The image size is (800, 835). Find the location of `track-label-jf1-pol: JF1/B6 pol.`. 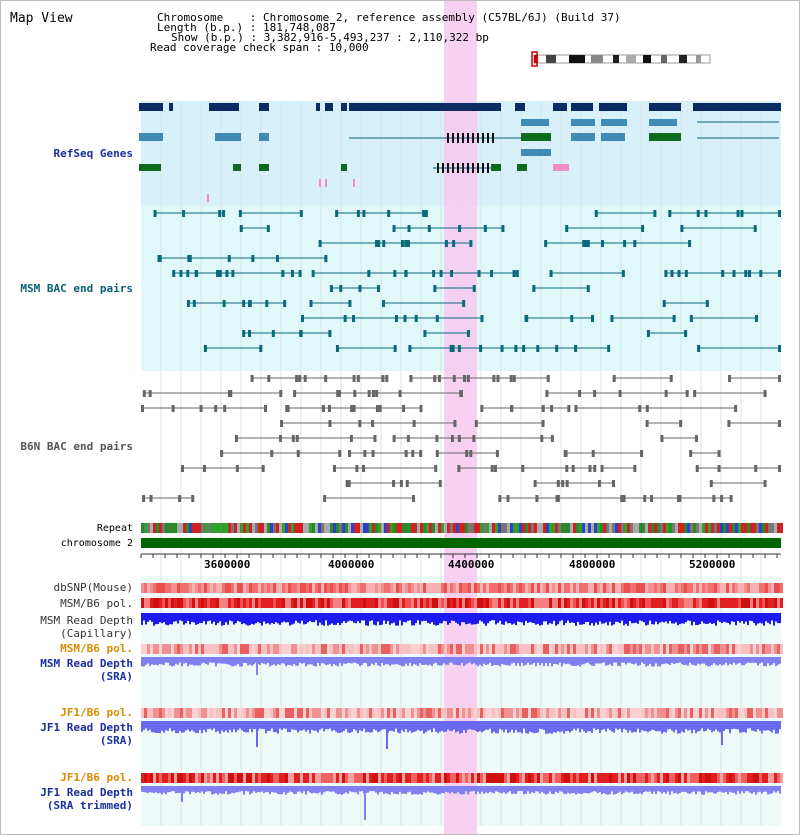

track-label-jf1-pol: JF1/B6 pol. is located at coordinates (96, 712).